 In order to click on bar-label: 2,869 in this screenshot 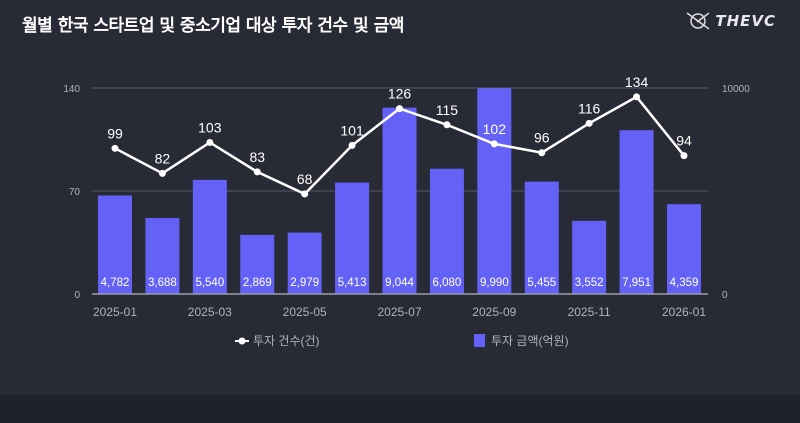, I will do `click(257, 283)`.